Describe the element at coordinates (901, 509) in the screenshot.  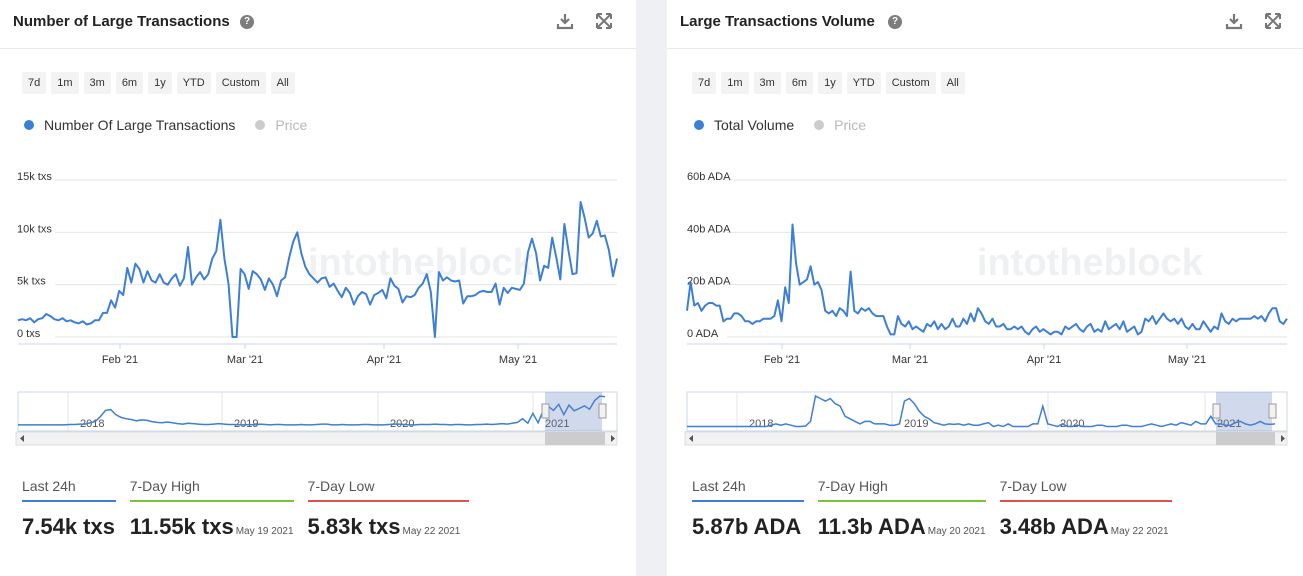
I see `stat-7day-high: 7-Day High 11.3b ADA May 20 2021` at that location.